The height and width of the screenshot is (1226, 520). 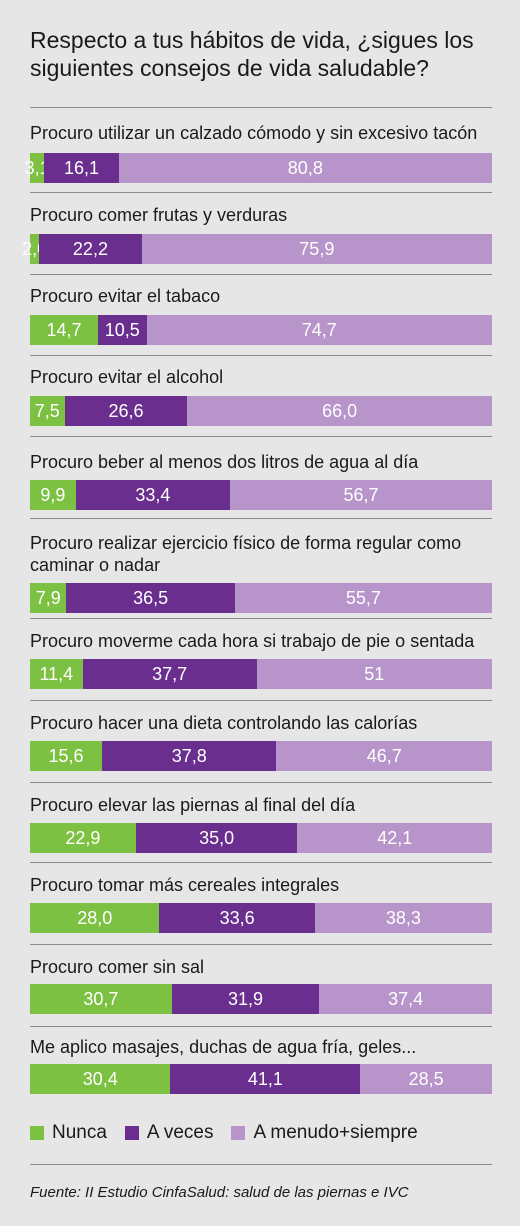 I want to click on bar-segment-a-veces: 37,8, so click(x=189, y=756).